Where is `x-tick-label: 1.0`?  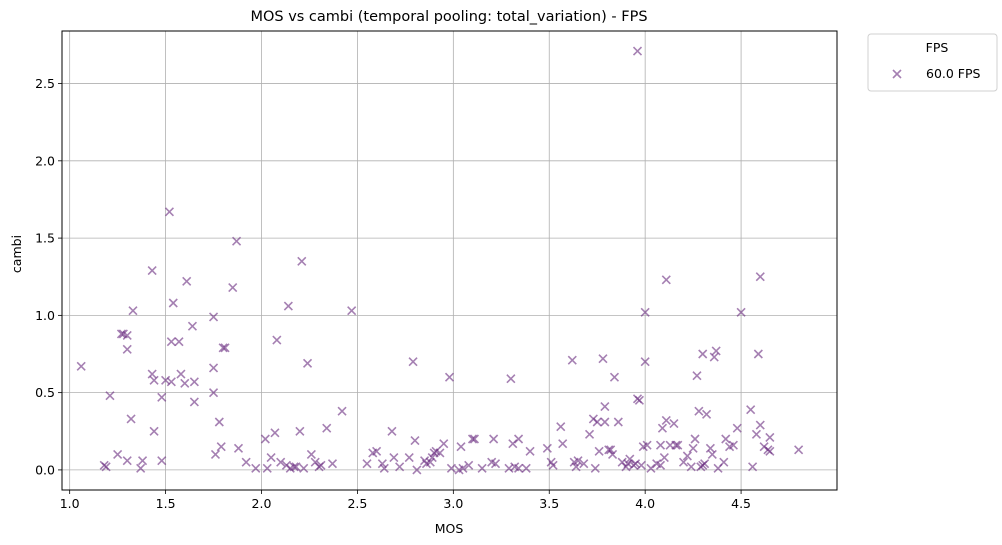 x-tick-label: 1.0 is located at coordinates (70, 503).